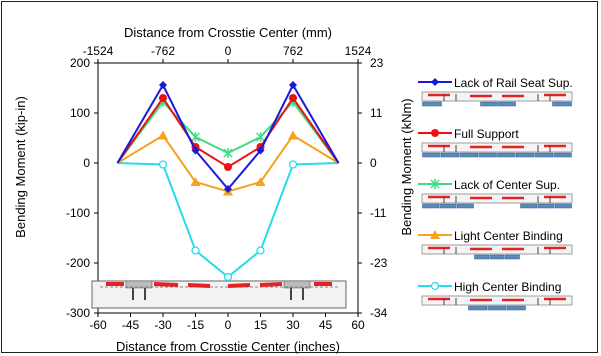 Image resolution: width=601 pixels, height=356 pixels. Describe the element at coordinates (86, 163) in the screenshot. I see `y-tick-label: 0` at that location.